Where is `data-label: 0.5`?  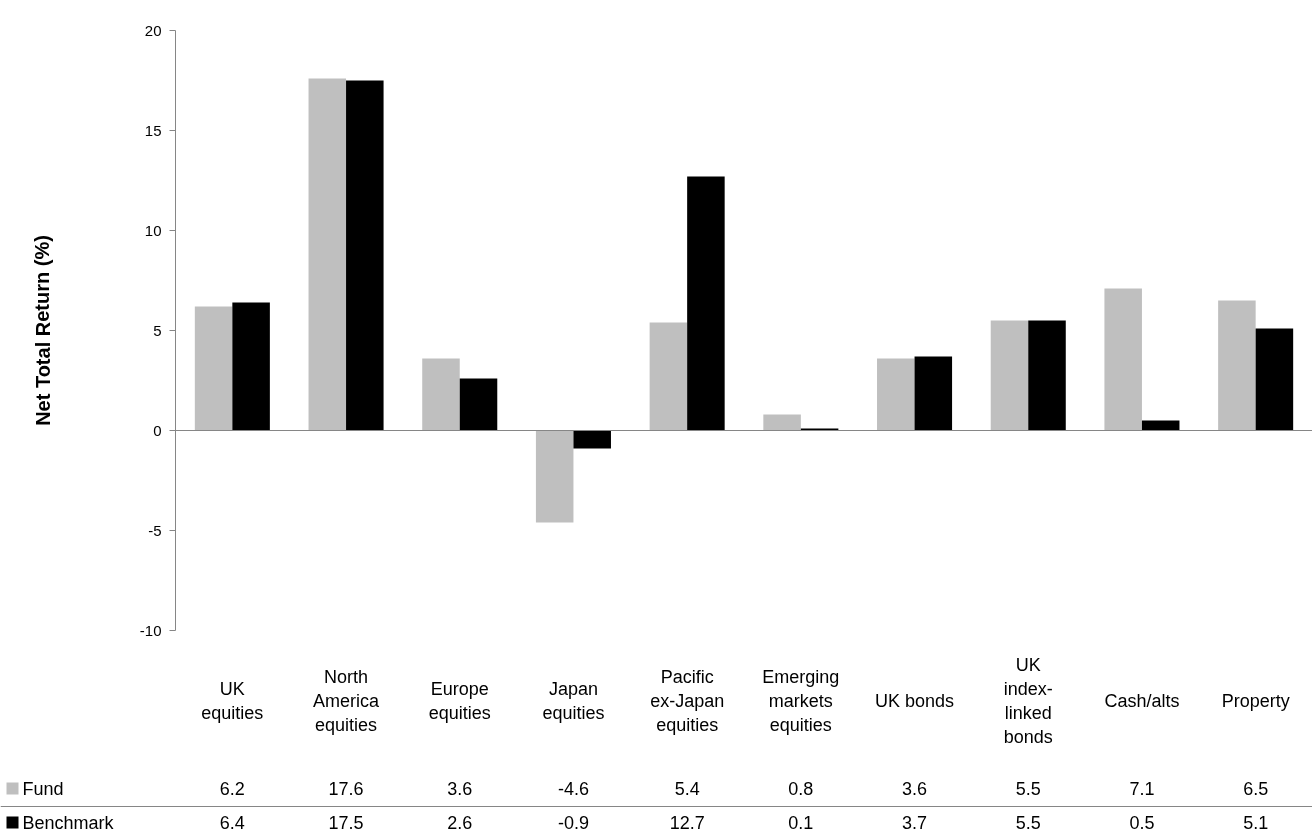 data-label: 0.5 is located at coordinates (1142, 823).